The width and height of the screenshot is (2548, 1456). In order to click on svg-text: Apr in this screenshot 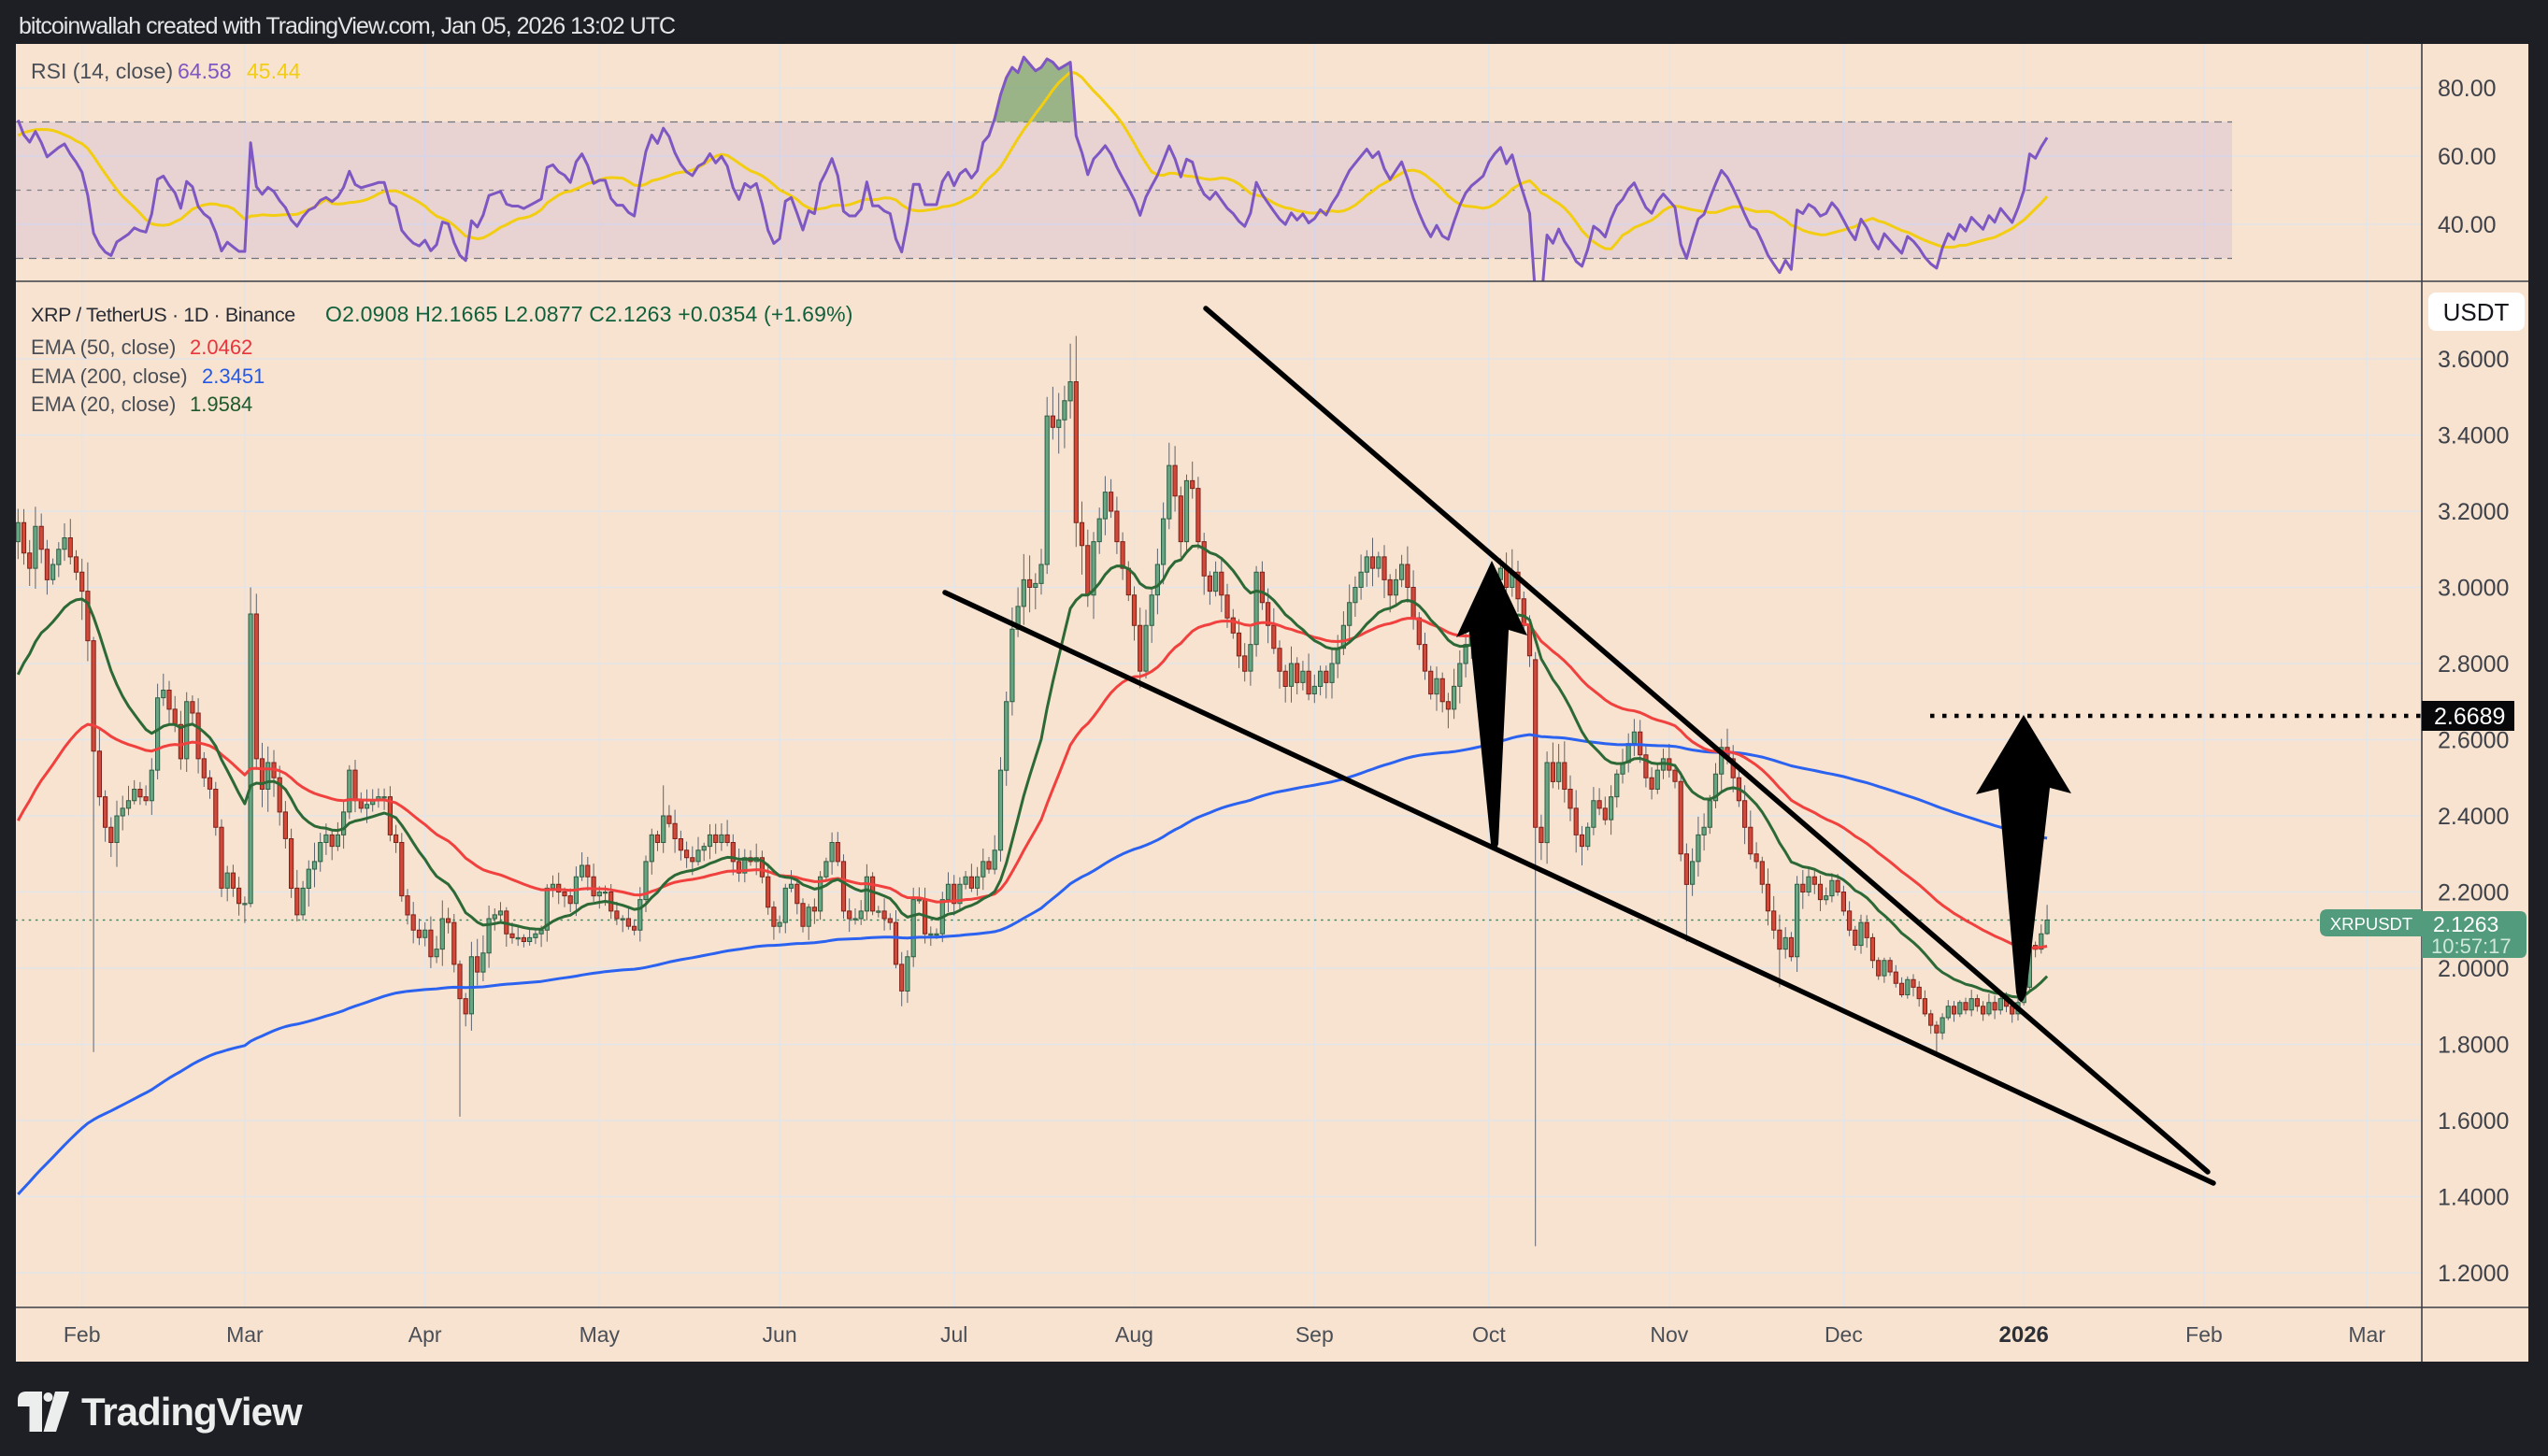, I will do `click(425, 1334)`.